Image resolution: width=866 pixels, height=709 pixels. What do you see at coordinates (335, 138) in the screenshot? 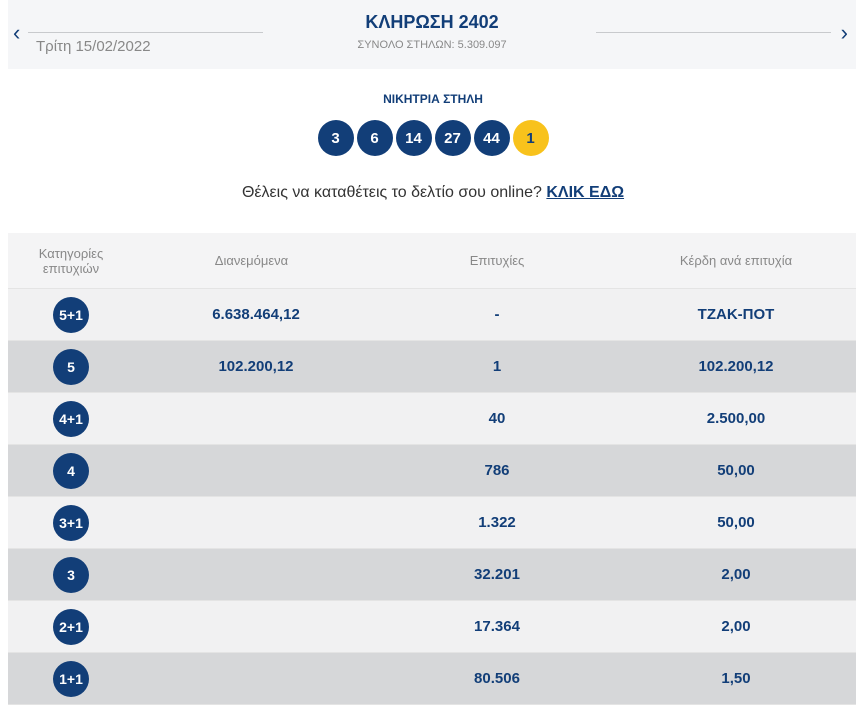
I see `number-ball: 3` at bounding box center [335, 138].